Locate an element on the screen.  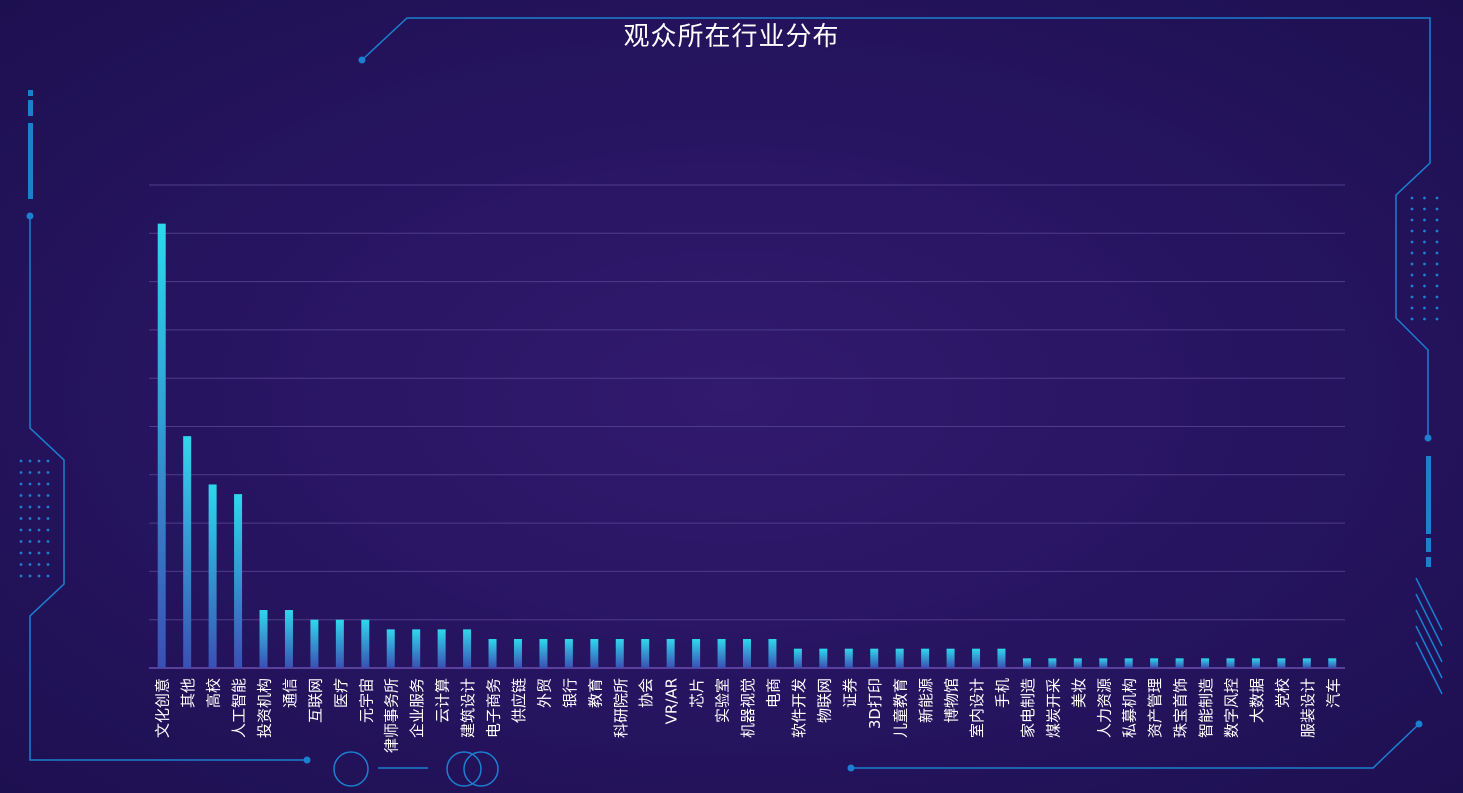
x-tick-label: 家电制造 is located at coordinates (1028, 708).